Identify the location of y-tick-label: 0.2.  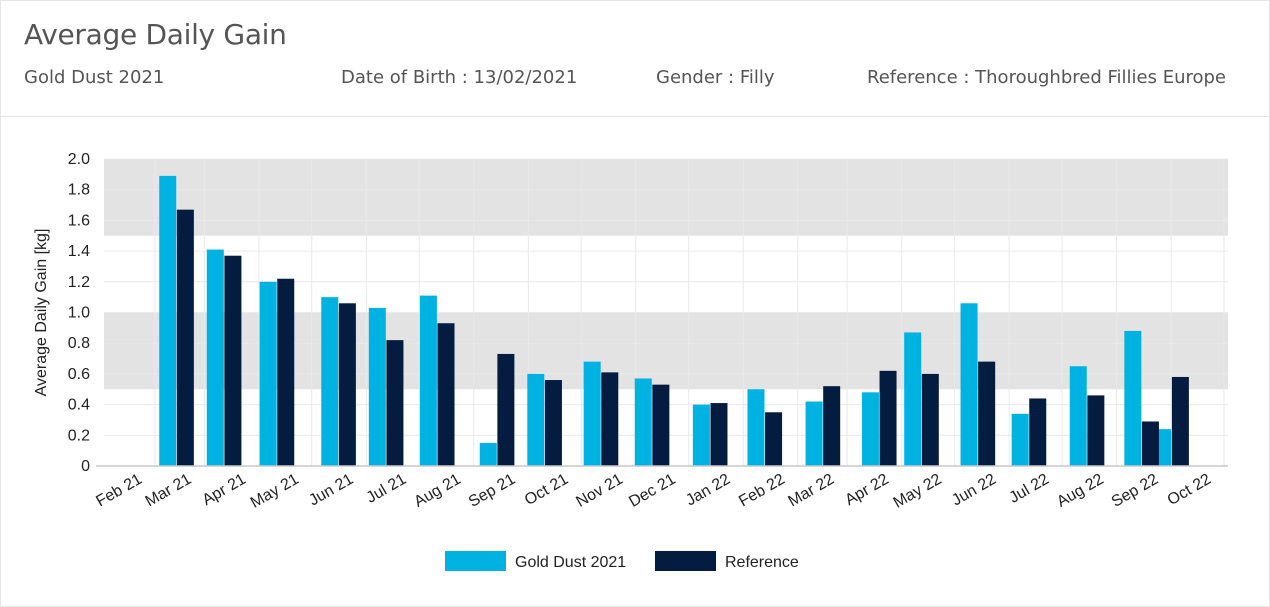
(79, 435).